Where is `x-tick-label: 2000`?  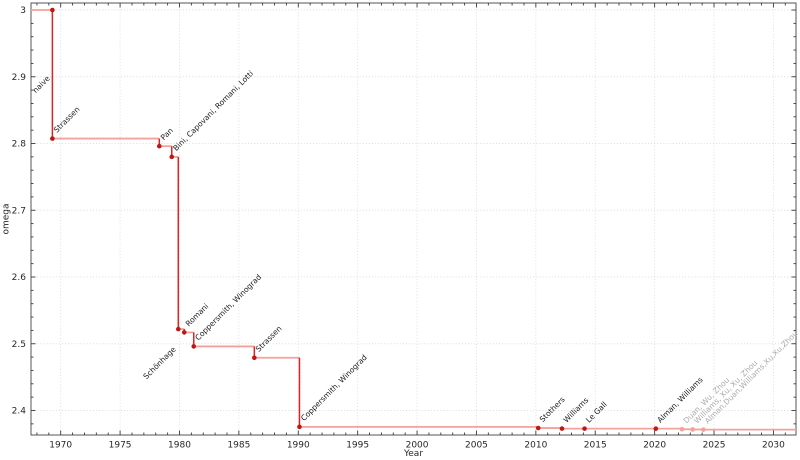 x-tick-label: 2000 is located at coordinates (417, 446).